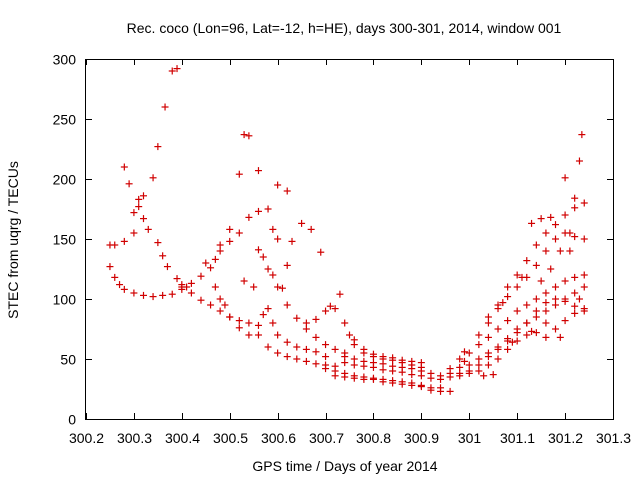 This screenshot has width=640, height=480. Describe the element at coordinates (373, 438) in the screenshot. I see `x-tick-label: 300.8` at that location.